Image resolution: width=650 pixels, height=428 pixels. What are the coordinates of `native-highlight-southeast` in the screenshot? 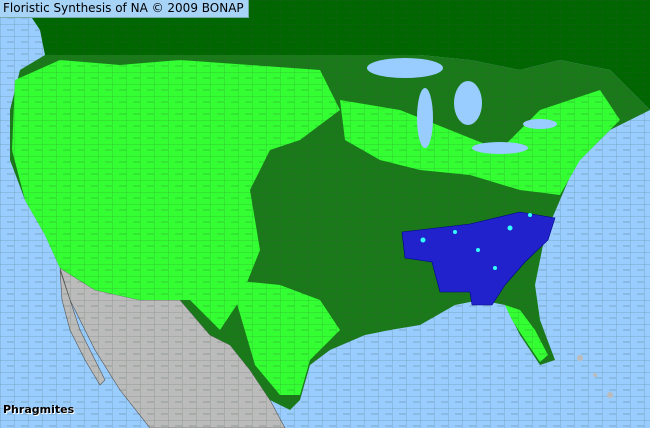 It's located at (478, 258).